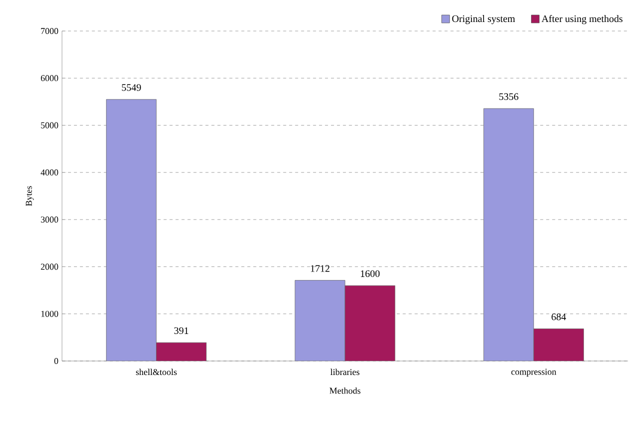  What do you see at coordinates (49, 219) in the screenshot?
I see `y-tick-label: 3000` at bounding box center [49, 219].